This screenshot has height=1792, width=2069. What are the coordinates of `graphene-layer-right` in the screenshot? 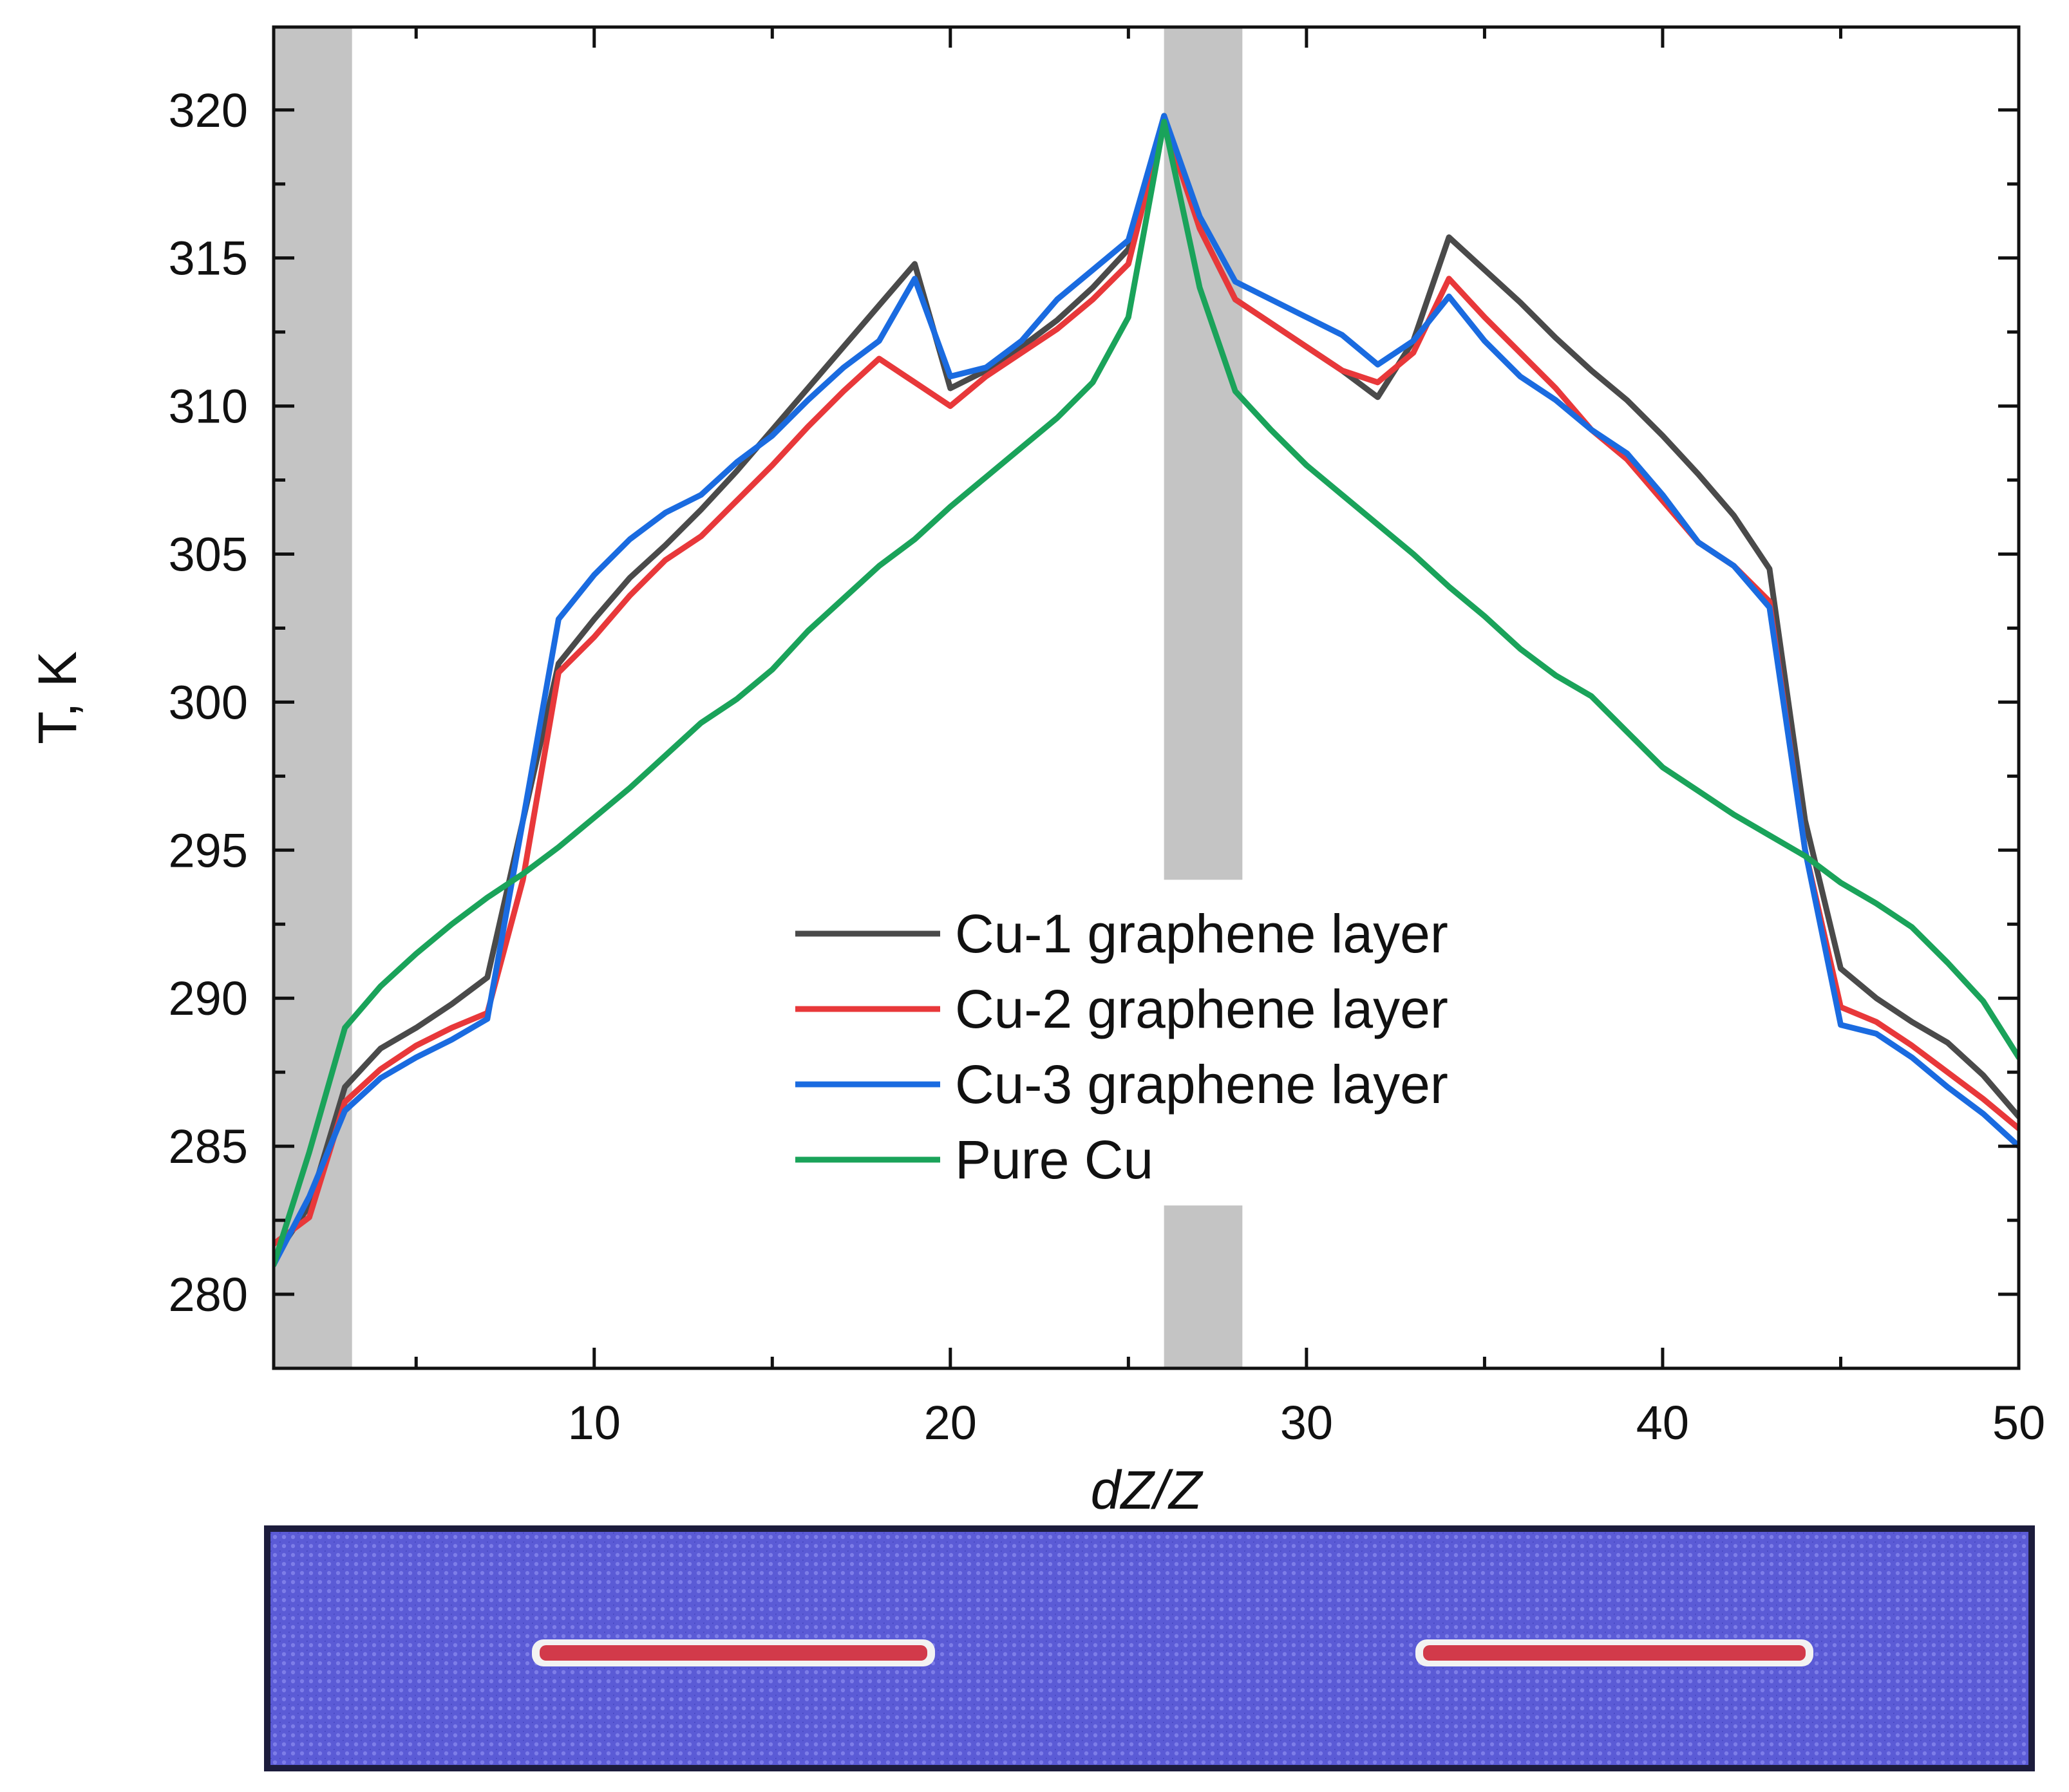 It's located at (1614, 1653).